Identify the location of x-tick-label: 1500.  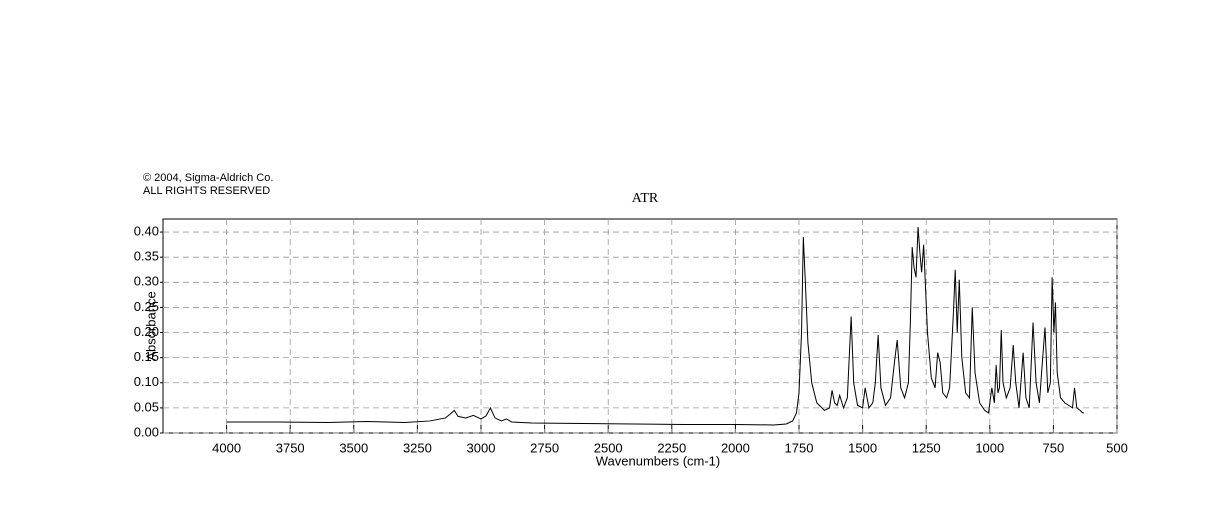
(862, 447).